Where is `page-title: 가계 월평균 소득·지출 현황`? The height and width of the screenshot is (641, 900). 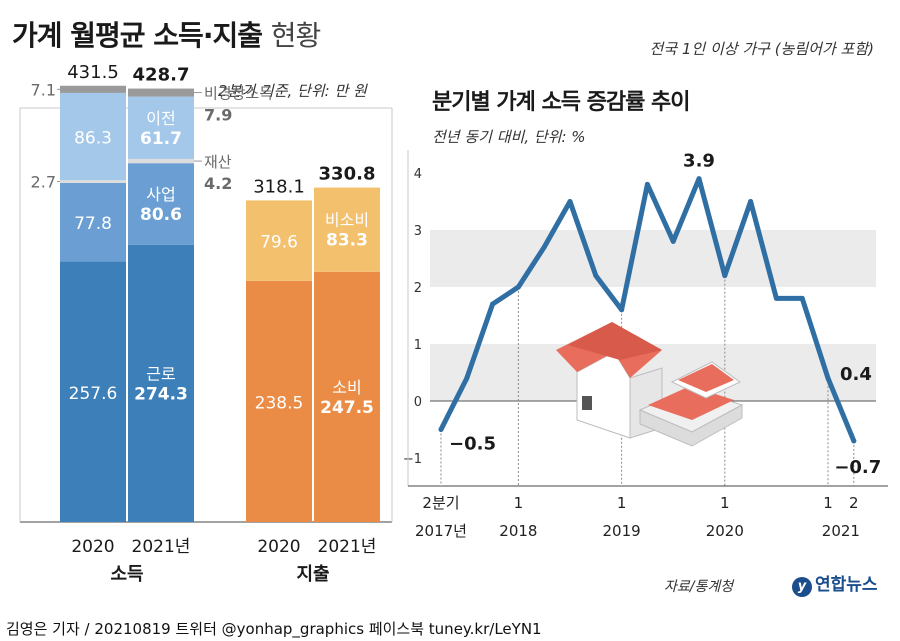
page-title: 가계 월평균 소득·지출 현황 is located at coordinates (167, 34).